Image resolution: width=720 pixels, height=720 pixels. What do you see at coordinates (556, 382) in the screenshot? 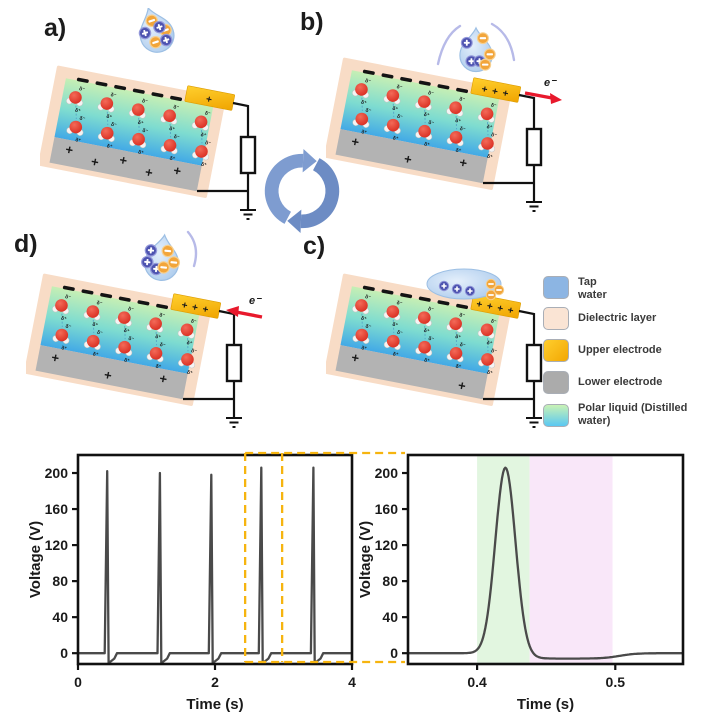
I see `lower-electrode-swatch` at bounding box center [556, 382].